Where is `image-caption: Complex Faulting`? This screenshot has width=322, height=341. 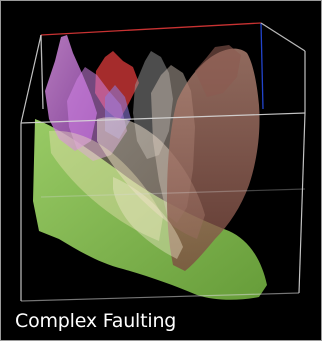 image-caption: Complex Faulting is located at coordinates (96, 321).